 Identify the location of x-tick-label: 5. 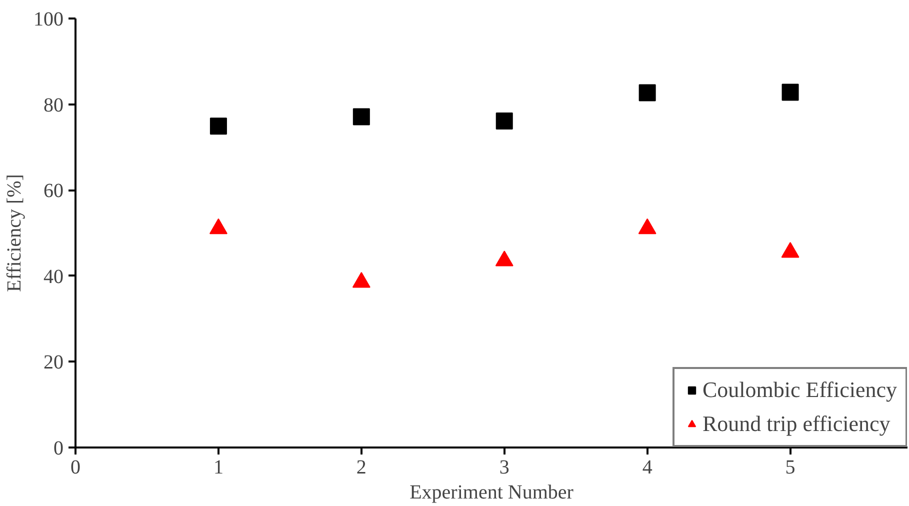
(790, 467).